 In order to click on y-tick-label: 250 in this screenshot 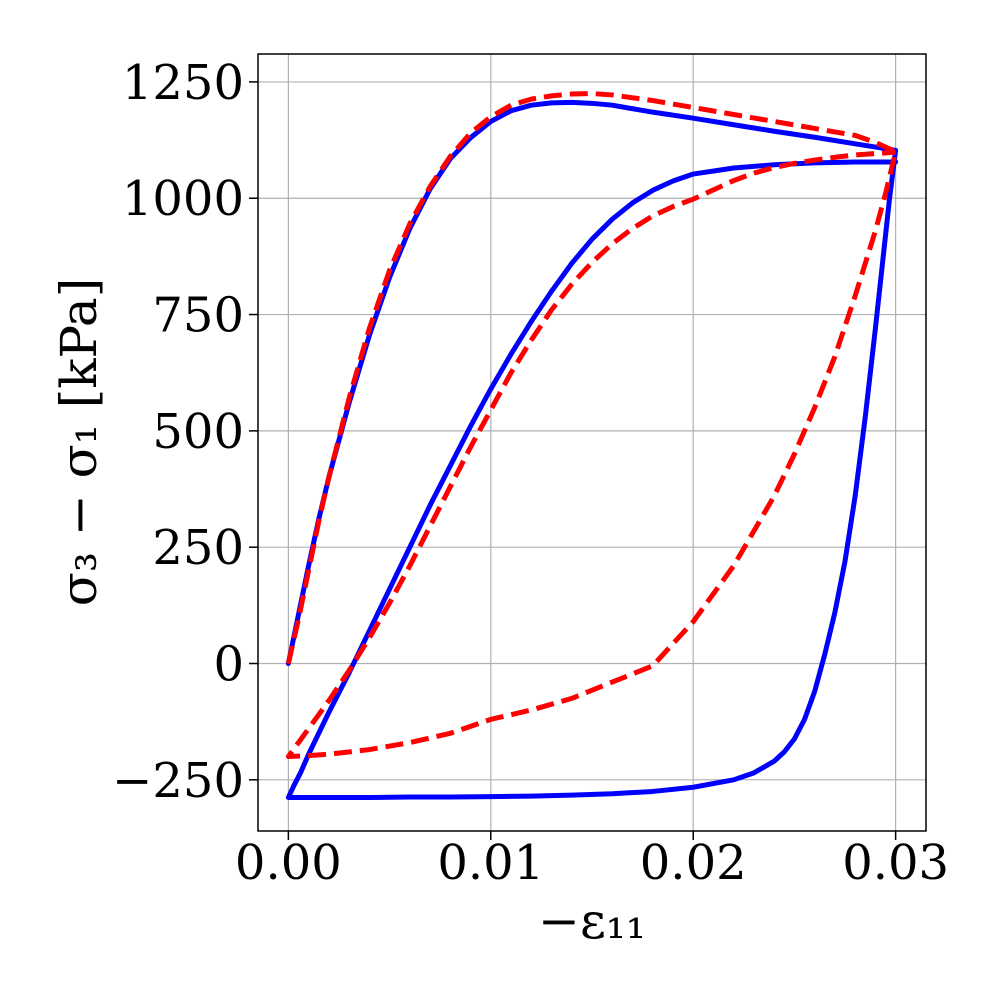, I will do `click(198, 548)`.